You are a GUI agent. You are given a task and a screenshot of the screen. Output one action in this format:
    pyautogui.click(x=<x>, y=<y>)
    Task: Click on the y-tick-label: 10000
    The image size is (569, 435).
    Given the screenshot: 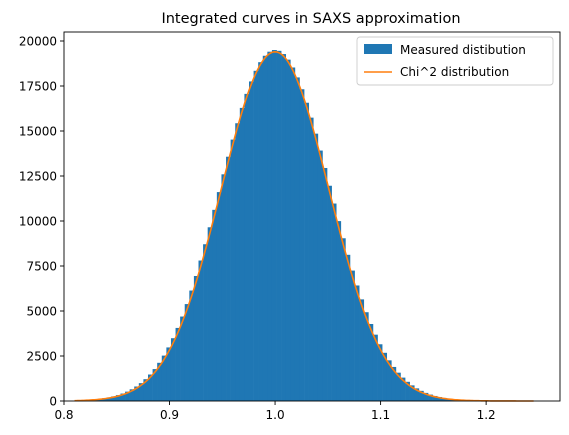 What is the action you would take?
    pyautogui.click(x=38, y=221)
    